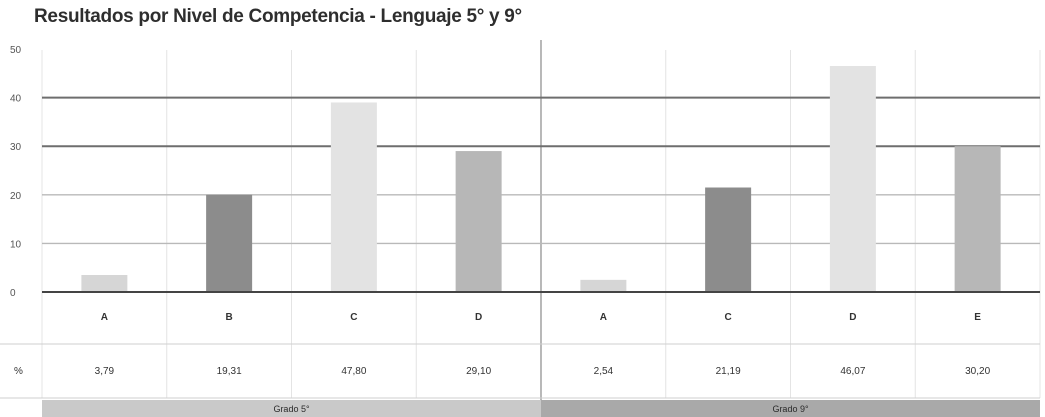 Image resolution: width=1045 pixels, height=417 pixels. I want to click on y-tick-label: 20, so click(16, 196).